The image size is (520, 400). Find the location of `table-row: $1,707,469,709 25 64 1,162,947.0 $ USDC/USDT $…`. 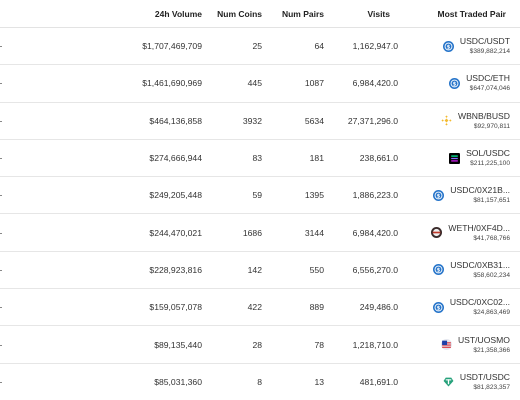

table-row: $1,707,469,709 25 64 1,162,947.0 $ USDC/USDT $… is located at coordinates (260, 47).